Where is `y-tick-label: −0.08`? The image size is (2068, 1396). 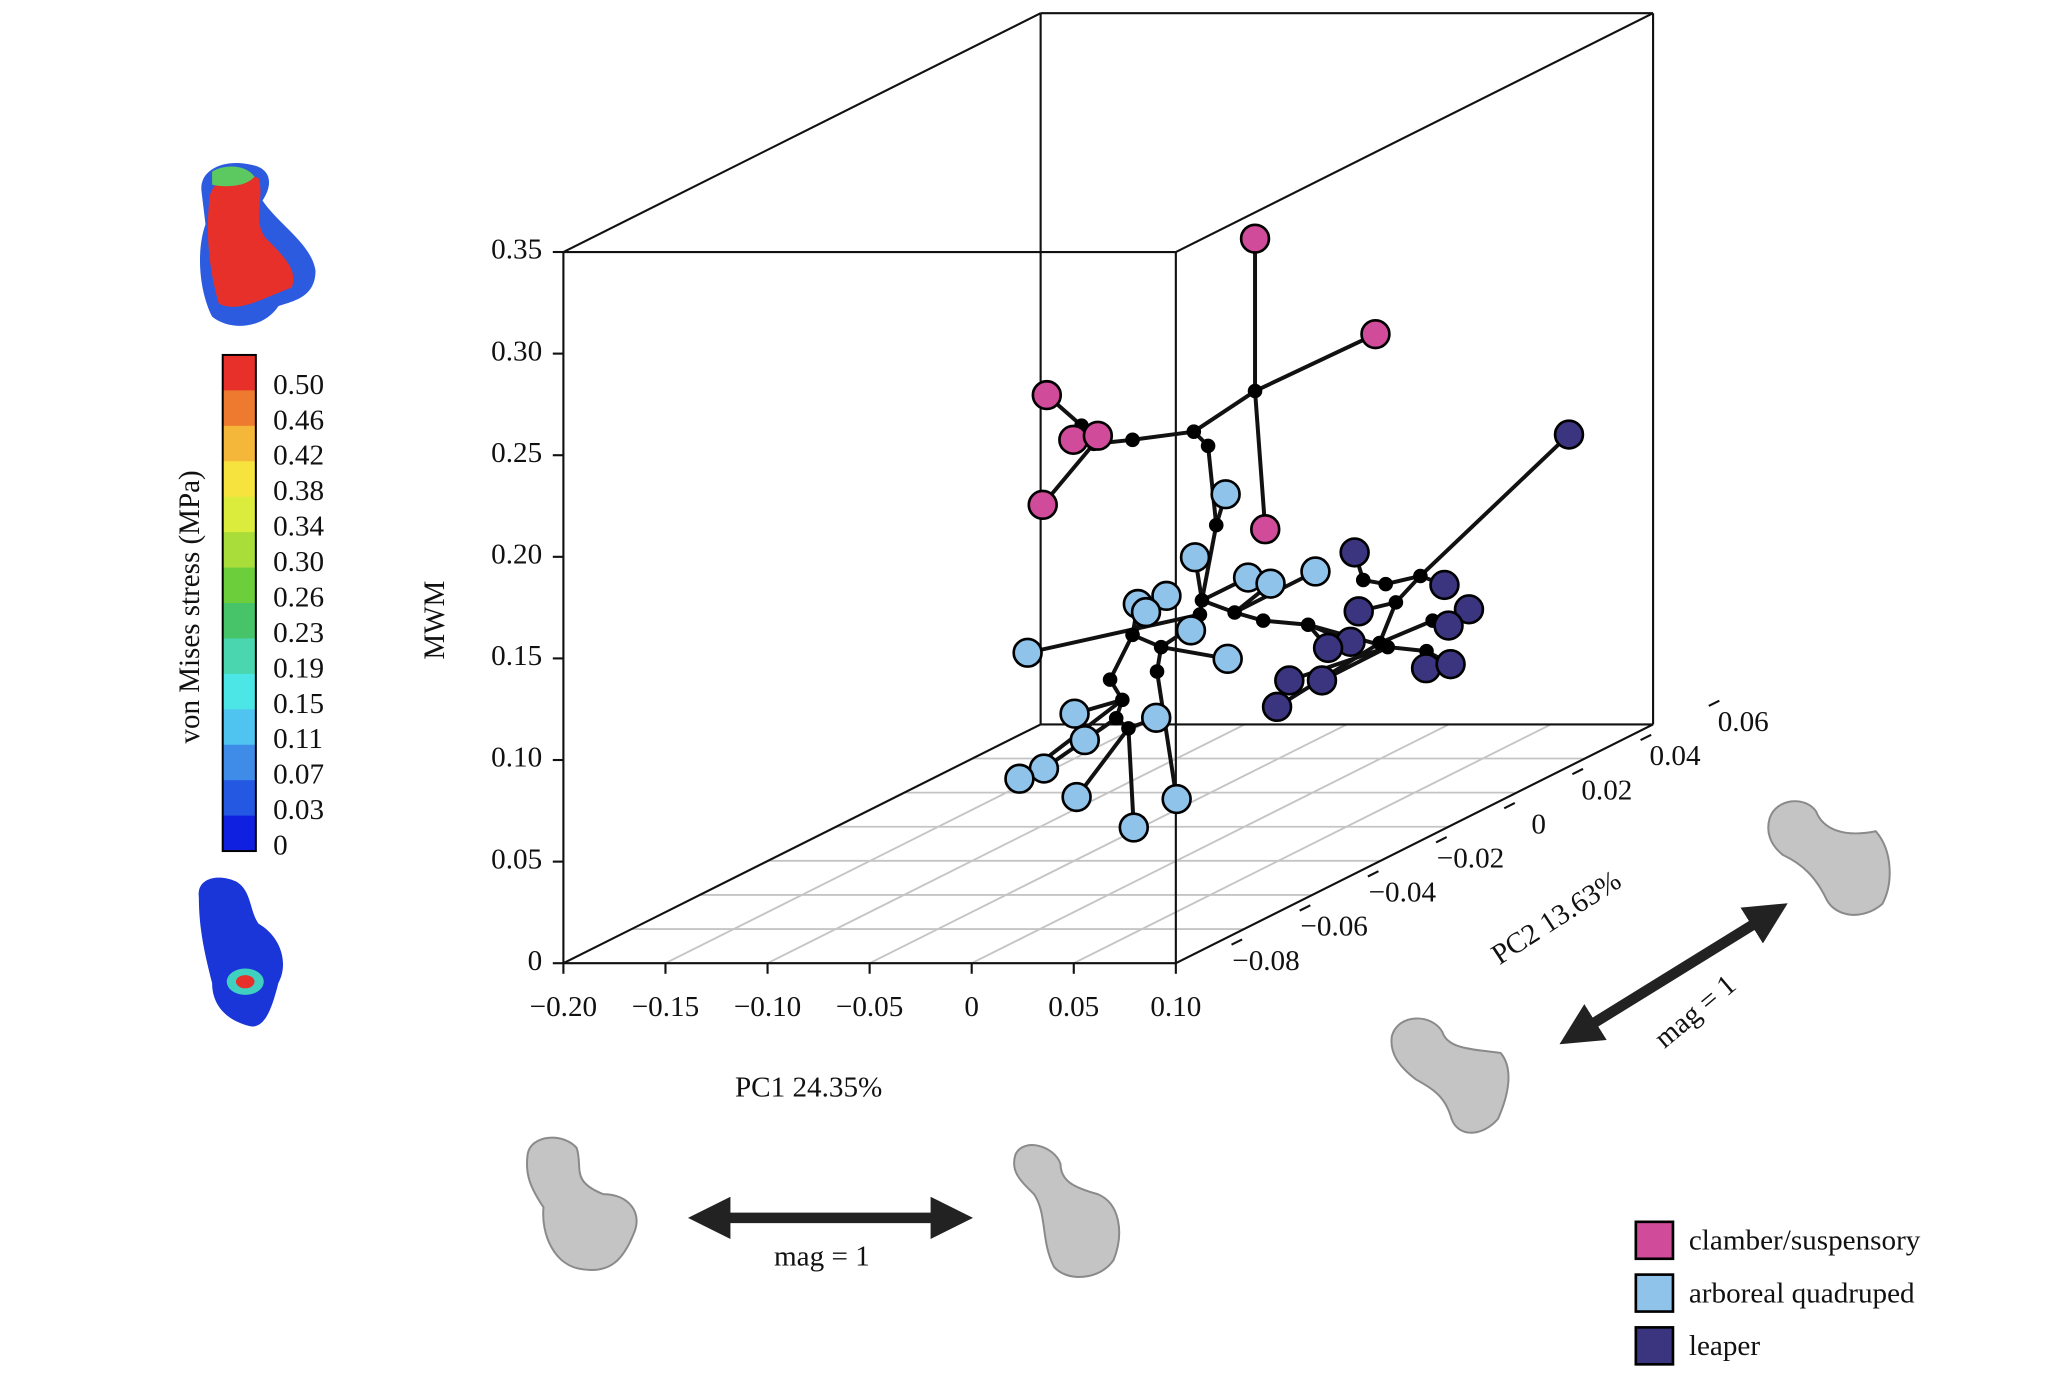
y-tick-label: −0.08 is located at coordinates (1265, 961).